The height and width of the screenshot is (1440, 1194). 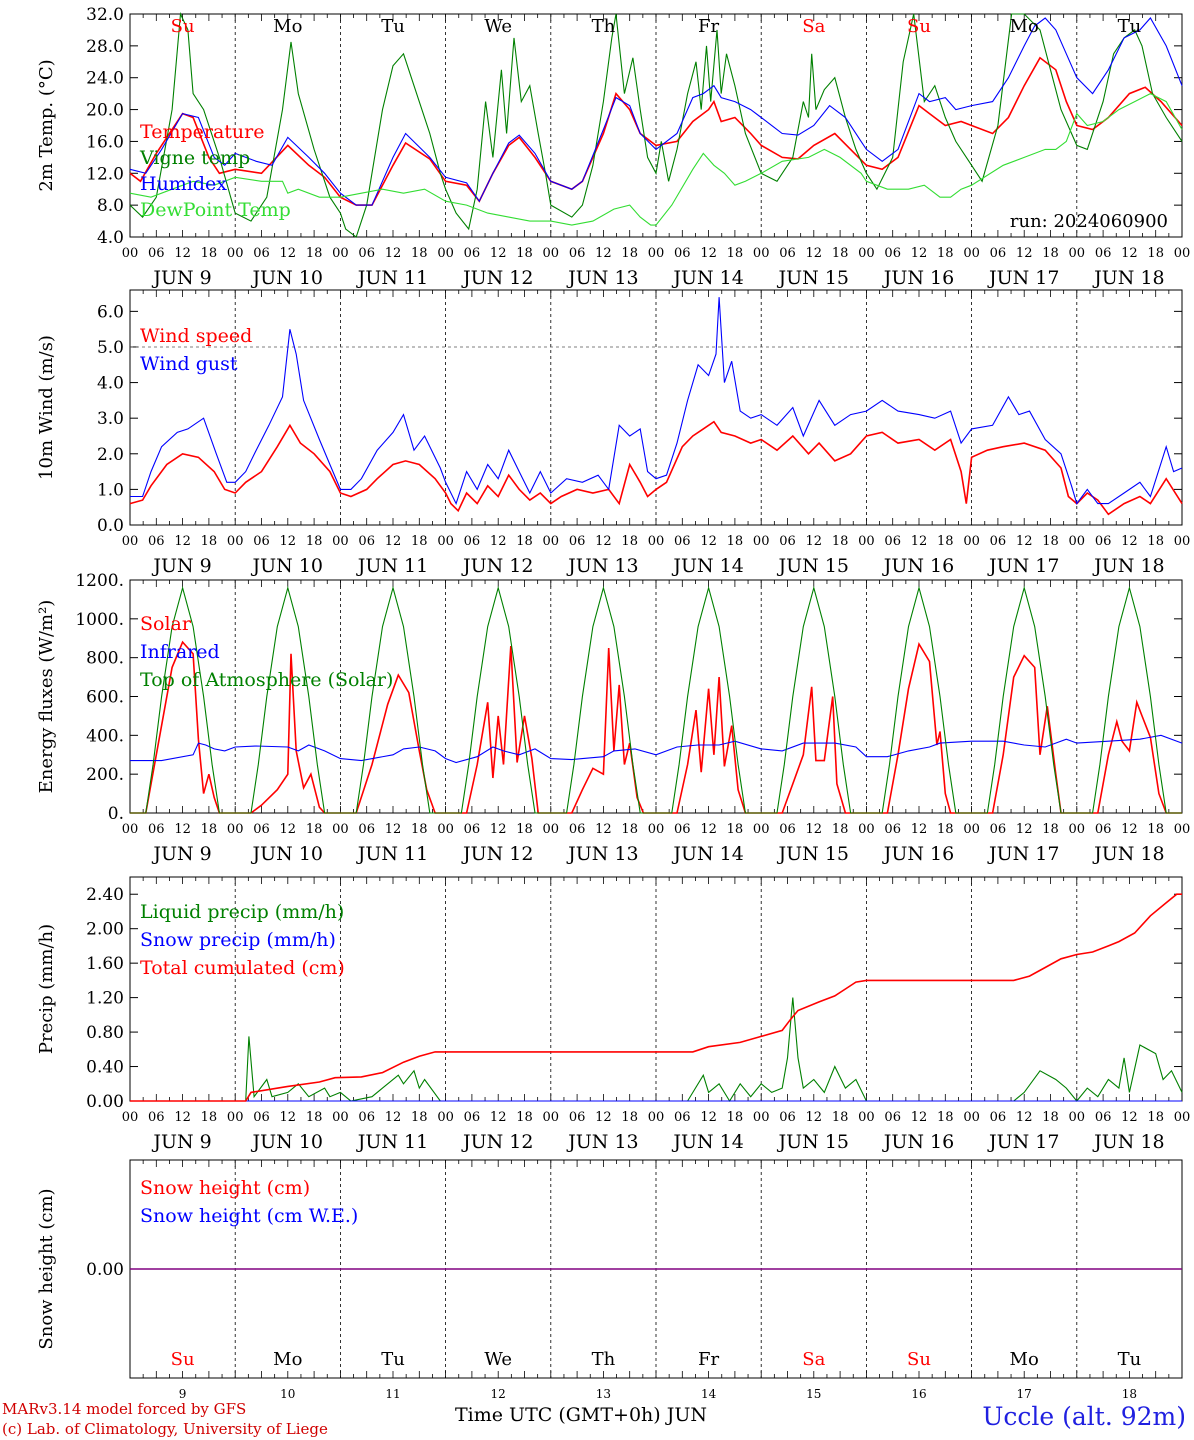 I want to click on y-tick-label: 1000., so click(x=99, y=620).